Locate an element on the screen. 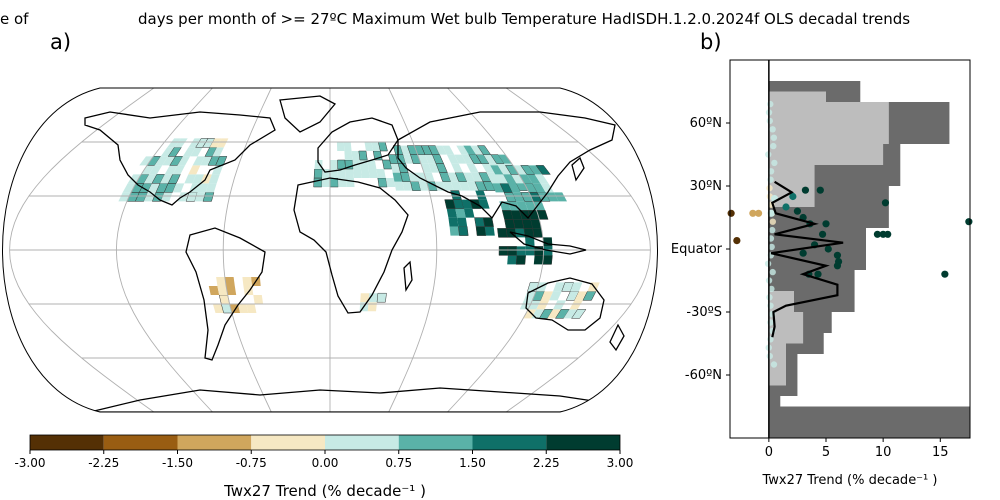 The height and width of the screenshot is (500, 1000). graticule-lon--180 is located at coordinates (82, 250).